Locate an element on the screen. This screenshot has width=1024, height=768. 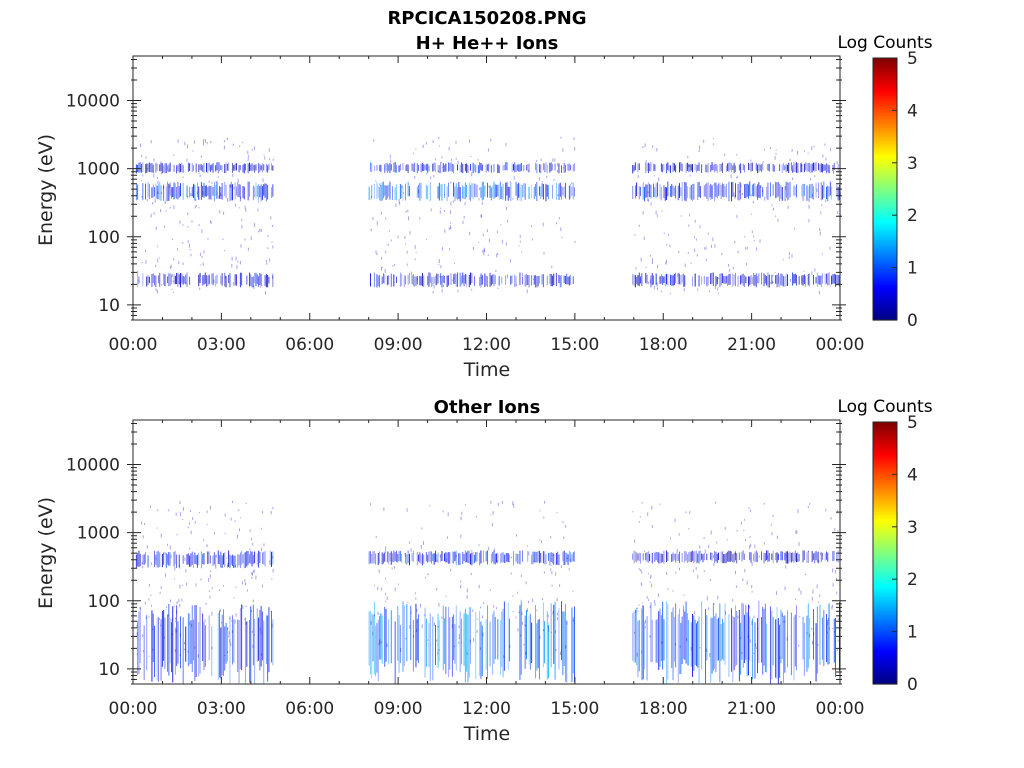
y-tick-label: 10000 is located at coordinates (93, 102).